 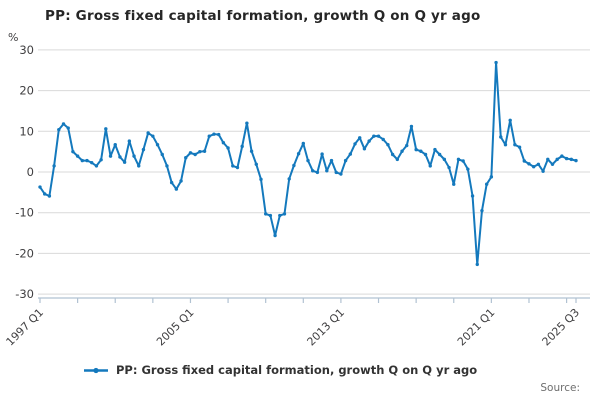 What do you see at coordinates (26, 50) in the screenshot?
I see `y-tick-label: 30` at bounding box center [26, 50].